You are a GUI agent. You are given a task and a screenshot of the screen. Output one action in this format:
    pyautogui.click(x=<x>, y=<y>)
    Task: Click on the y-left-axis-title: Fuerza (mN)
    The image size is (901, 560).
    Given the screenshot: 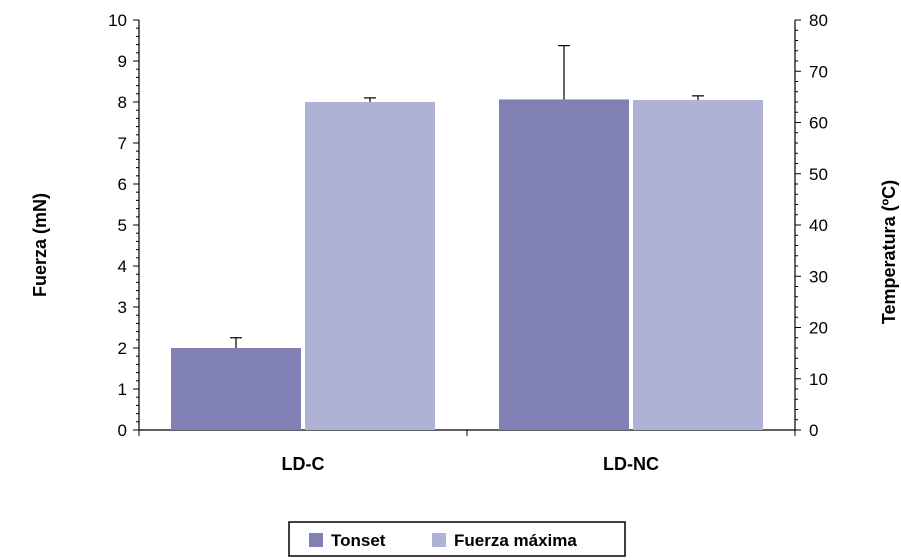 What is the action you would take?
    pyautogui.click(x=40, y=245)
    